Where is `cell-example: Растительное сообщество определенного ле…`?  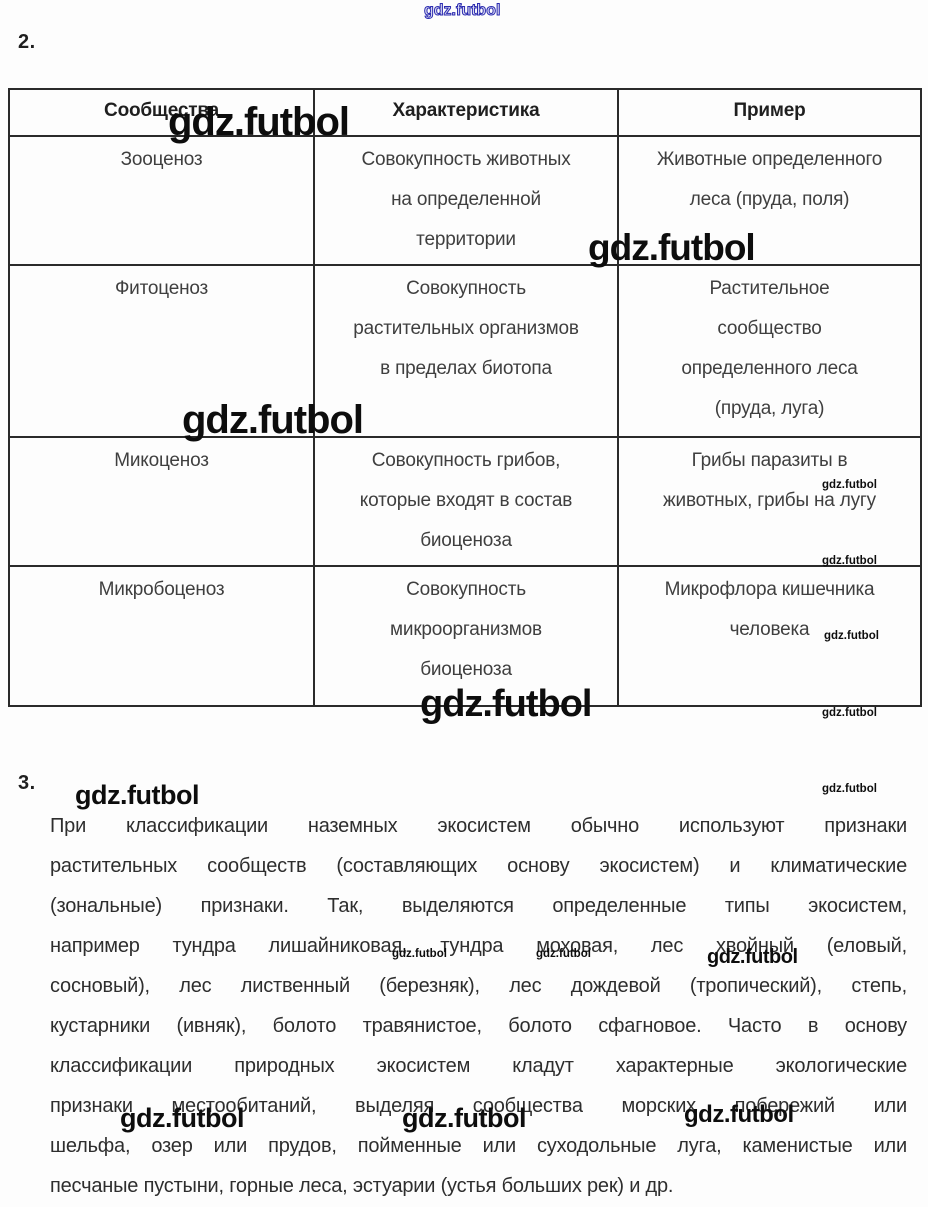
cell-example: Растительное сообщество определенного ле… is located at coordinates (769, 351).